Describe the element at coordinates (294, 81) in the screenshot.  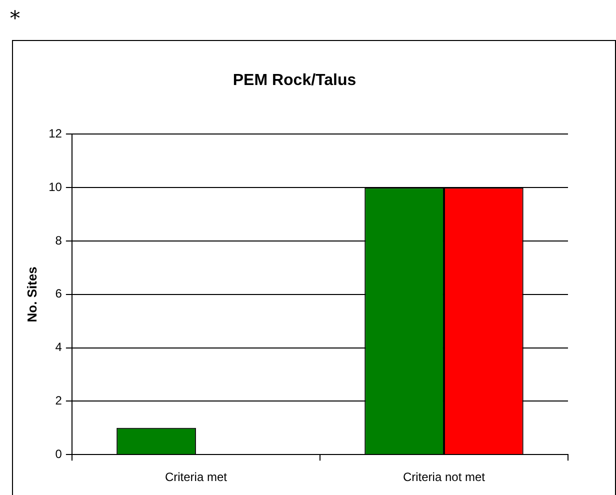
I see `chart-title: PEM Rock/Talus` at that location.